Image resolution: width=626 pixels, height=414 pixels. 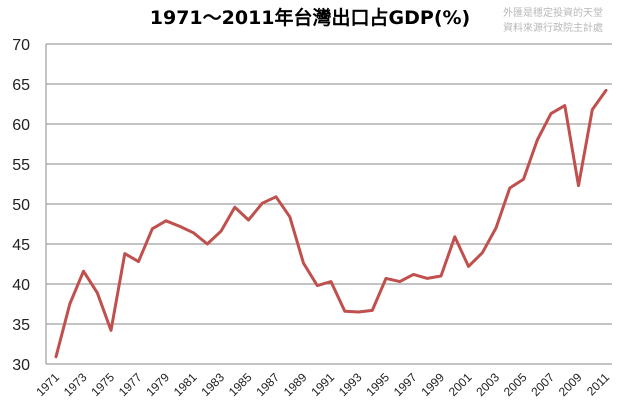 I want to click on x-tick-label: 1989, so click(x=295, y=384).